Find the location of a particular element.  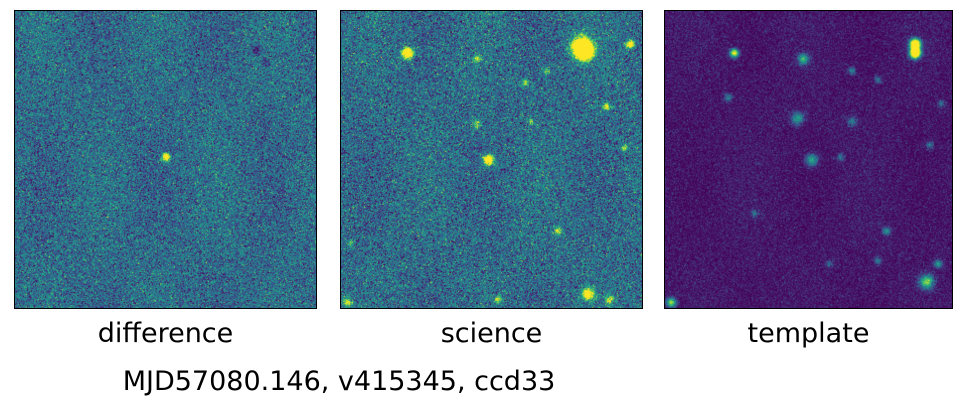

science-label: science is located at coordinates (491, 333).